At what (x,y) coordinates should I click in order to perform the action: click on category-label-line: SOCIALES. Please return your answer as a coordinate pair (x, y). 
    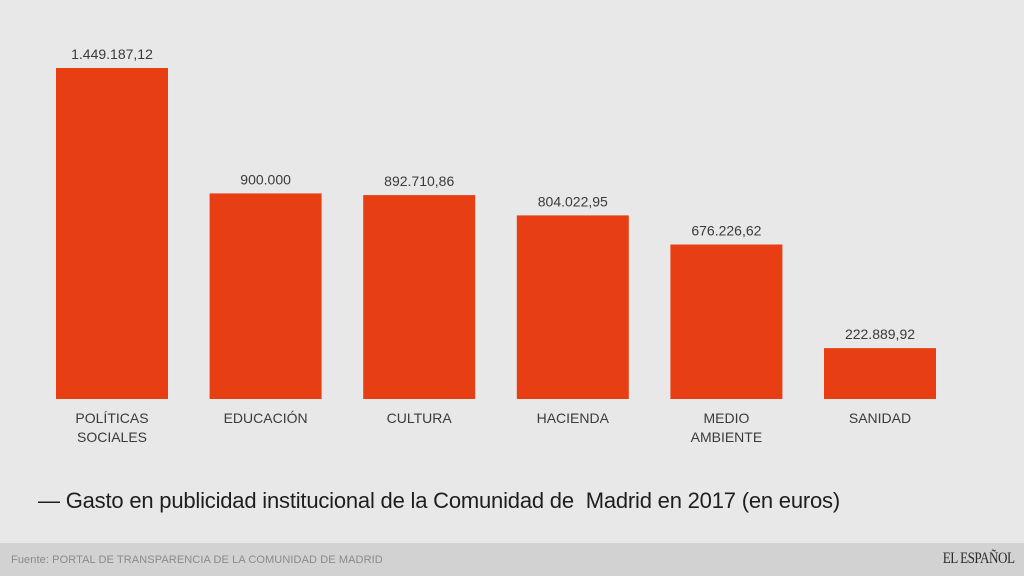
    Looking at the image, I should click on (112, 437).